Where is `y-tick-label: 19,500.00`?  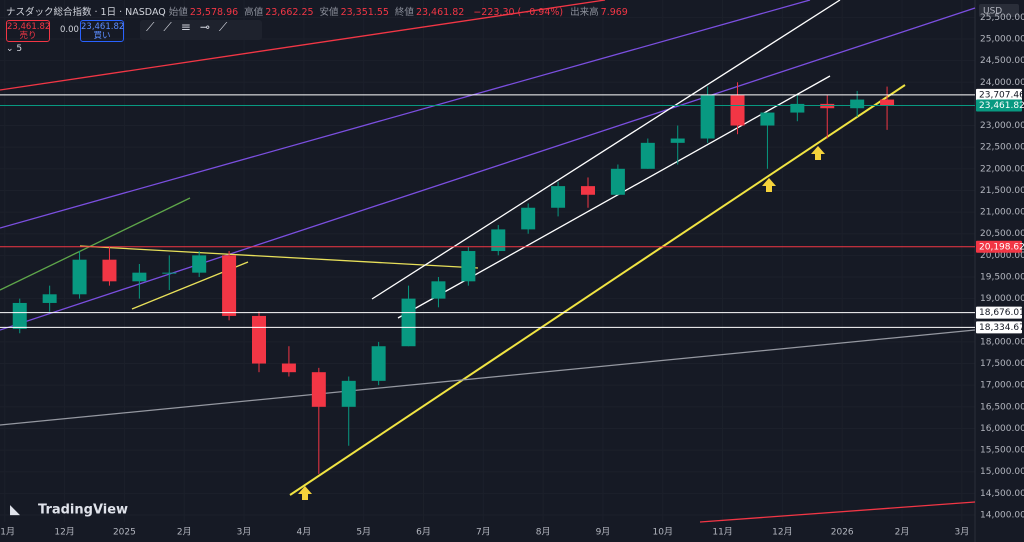
y-tick-label: 19,500.00 is located at coordinates (1002, 277).